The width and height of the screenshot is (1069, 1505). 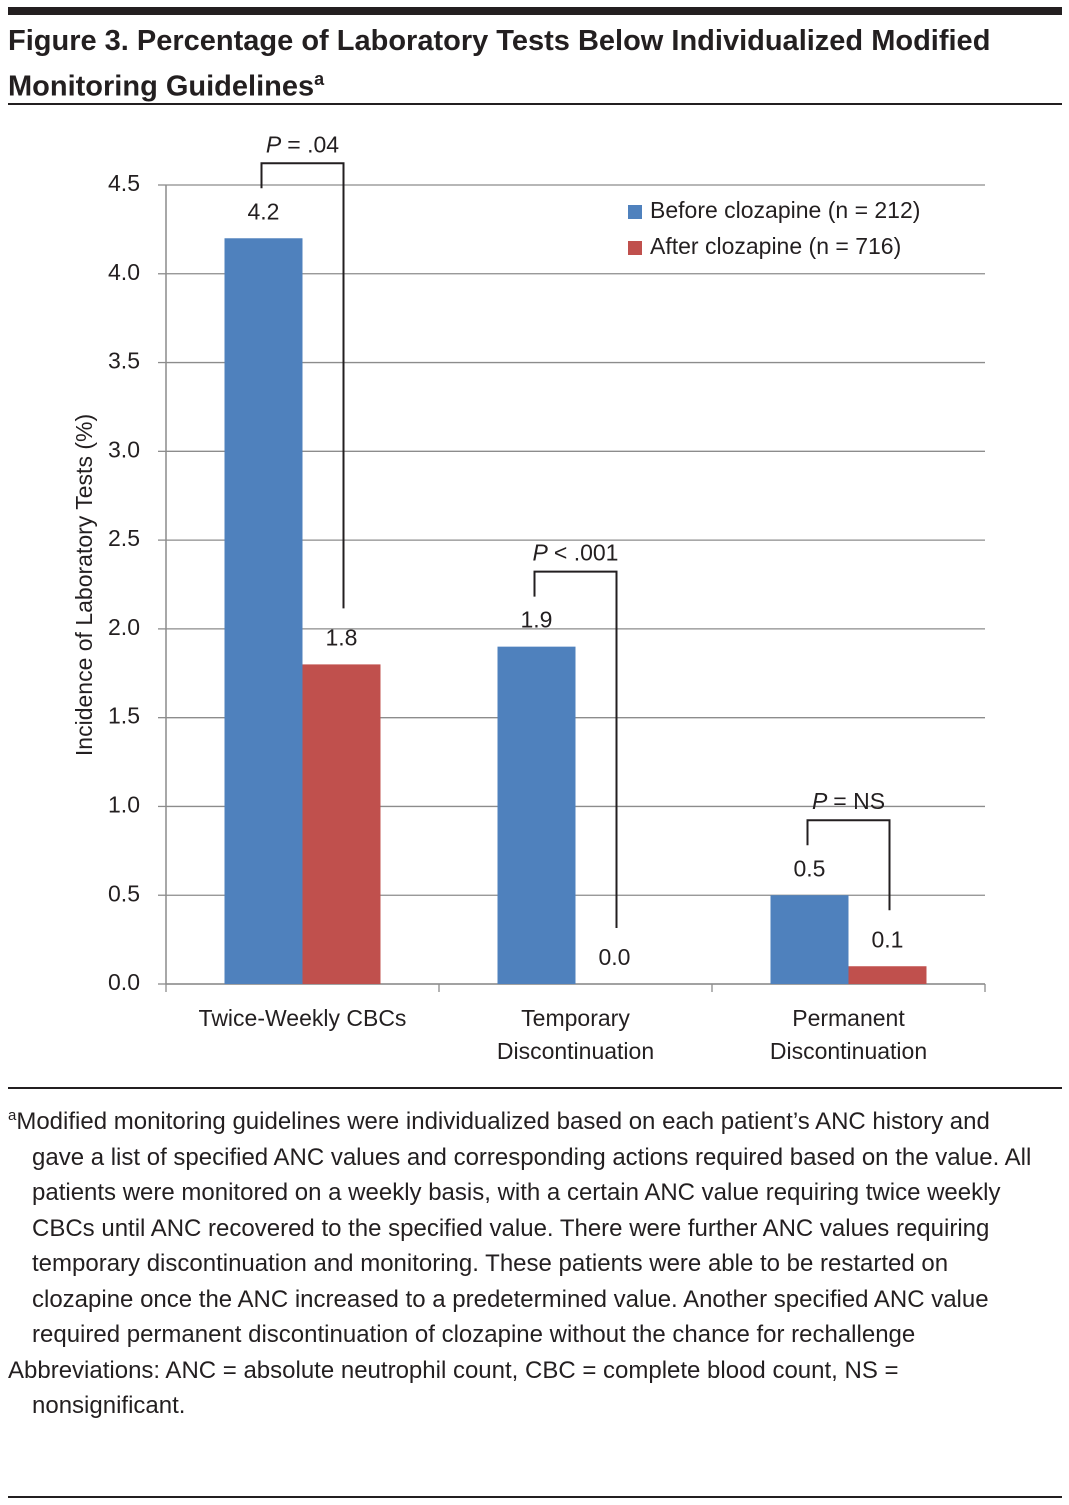 I want to click on p-value: P = .04, so click(x=302, y=144).